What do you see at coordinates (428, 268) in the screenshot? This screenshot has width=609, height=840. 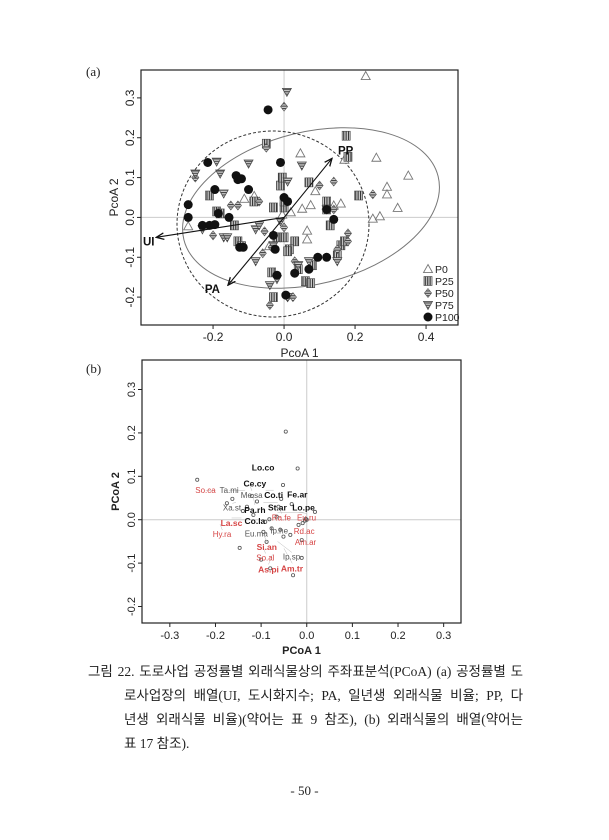 I see `legend-marker-p0` at bounding box center [428, 268].